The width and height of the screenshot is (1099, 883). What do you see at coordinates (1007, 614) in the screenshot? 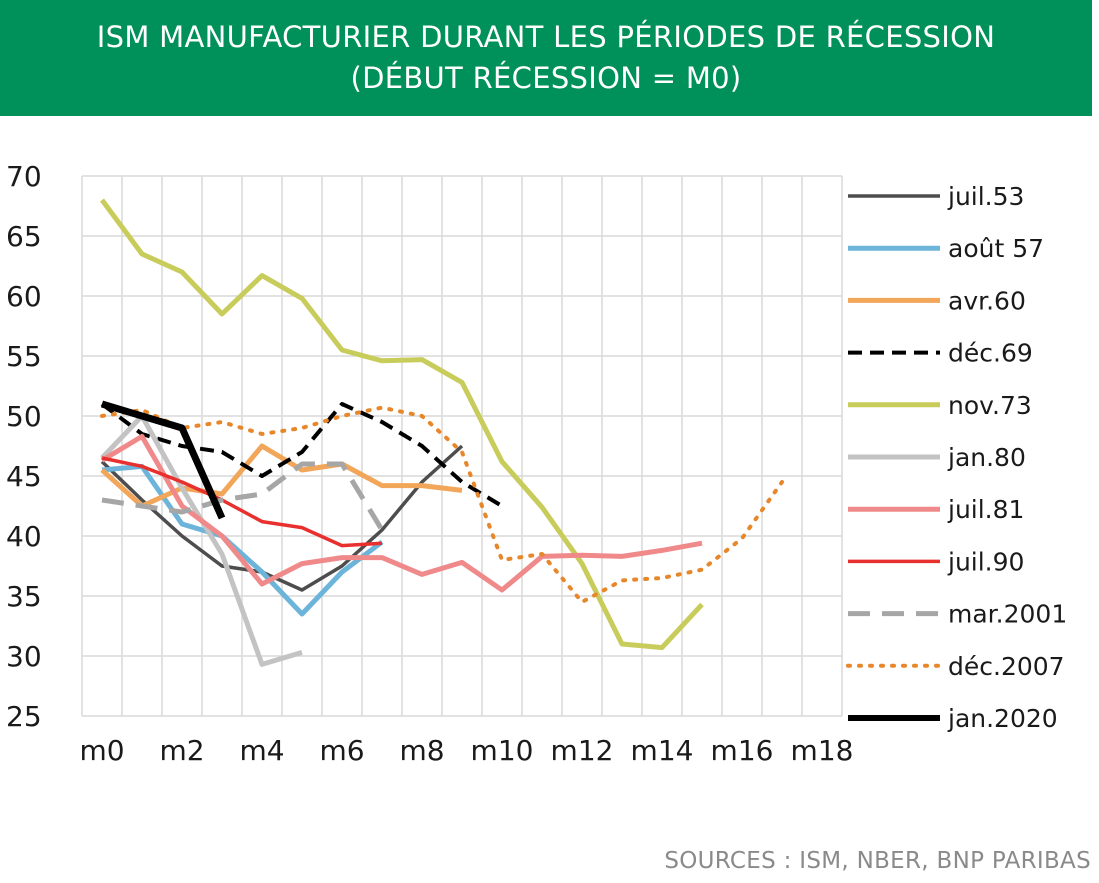
I see `legend-label: mar.2001` at bounding box center [1007, 614].